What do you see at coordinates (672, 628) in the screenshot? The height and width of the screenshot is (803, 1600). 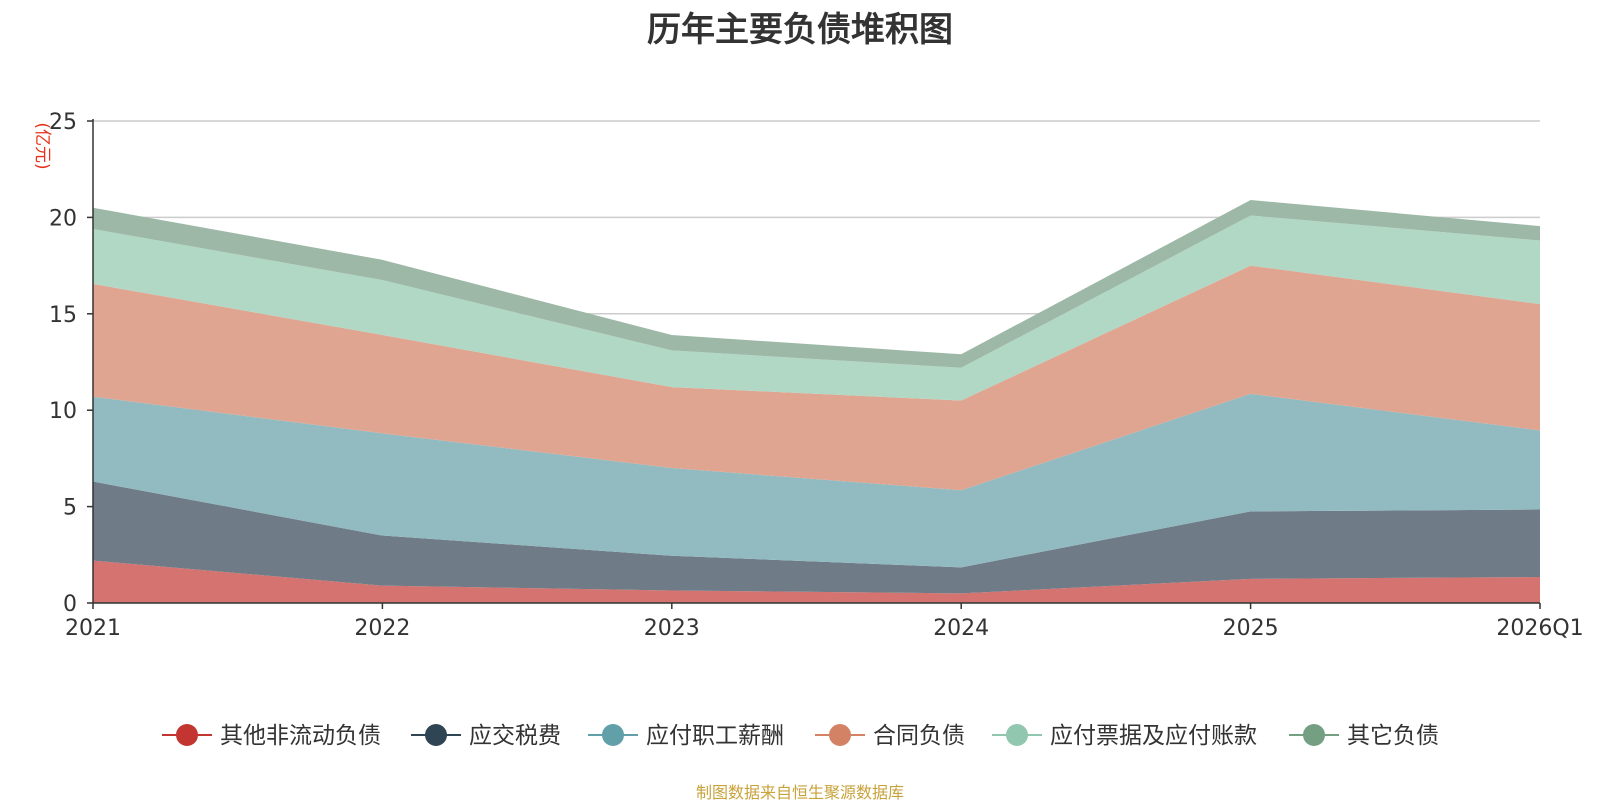 I see `x-tick-label: 2023` at bounding box center [672, 628].